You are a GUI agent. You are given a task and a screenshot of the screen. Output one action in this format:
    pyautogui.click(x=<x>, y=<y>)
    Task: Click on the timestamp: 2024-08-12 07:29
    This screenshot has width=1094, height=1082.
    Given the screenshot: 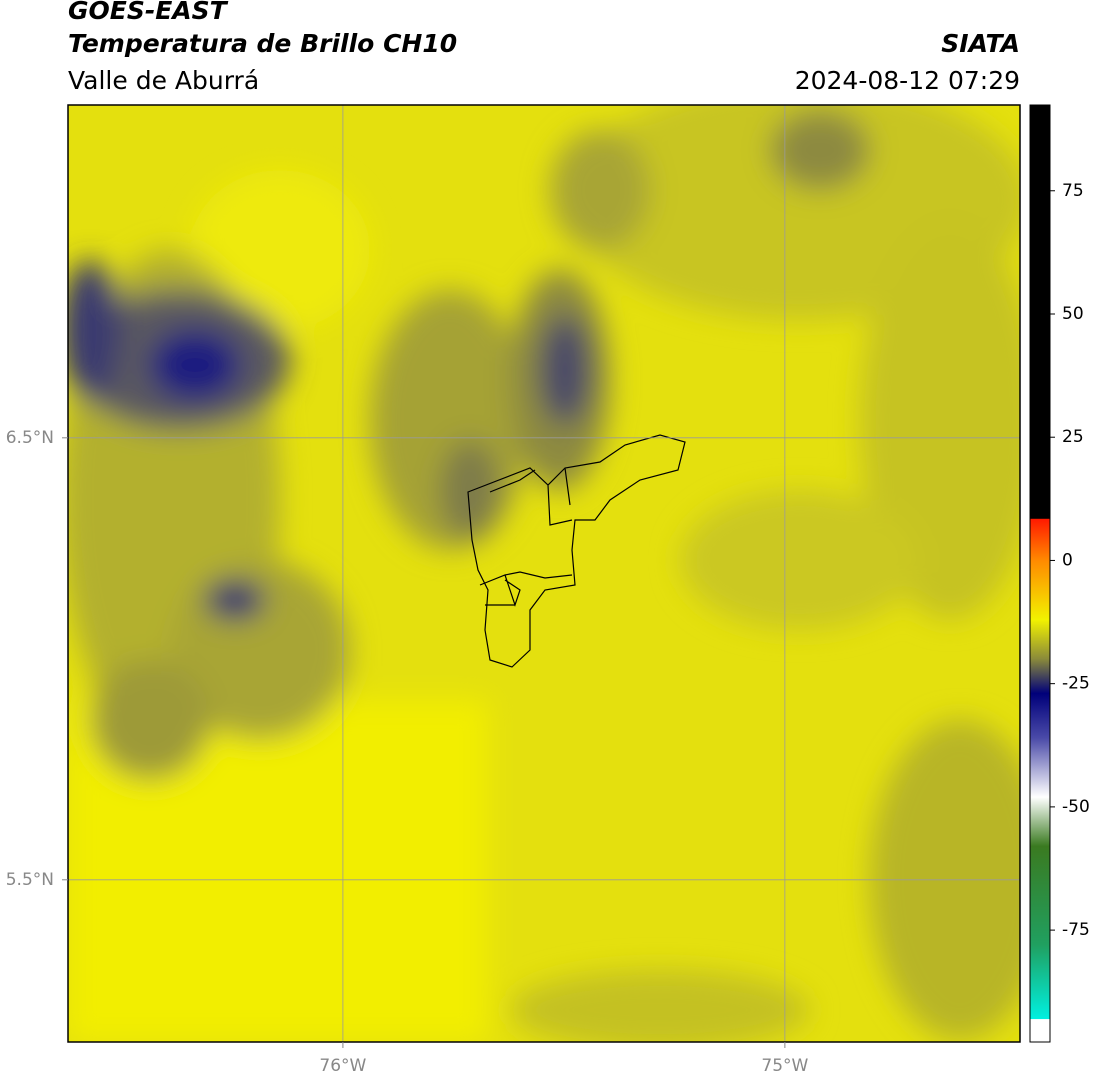 What is the action you would take?
    pyautogui.click(x=907, y=80)
    